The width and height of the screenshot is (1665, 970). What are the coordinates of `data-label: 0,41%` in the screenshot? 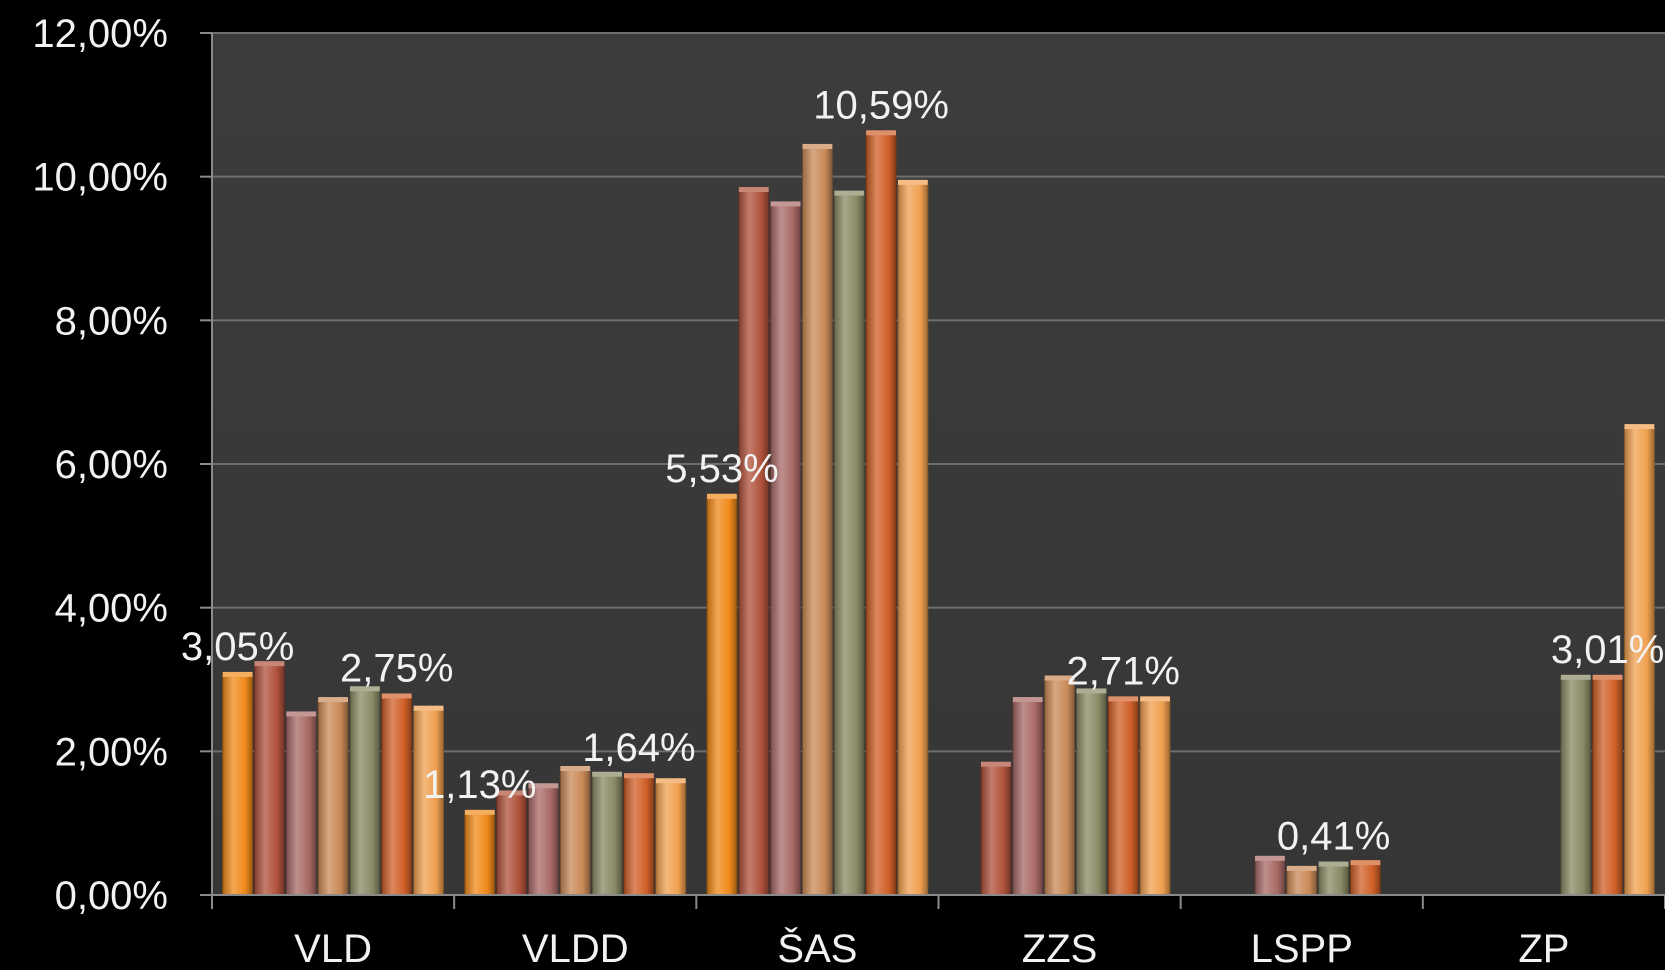 It's located at (1333, 837).